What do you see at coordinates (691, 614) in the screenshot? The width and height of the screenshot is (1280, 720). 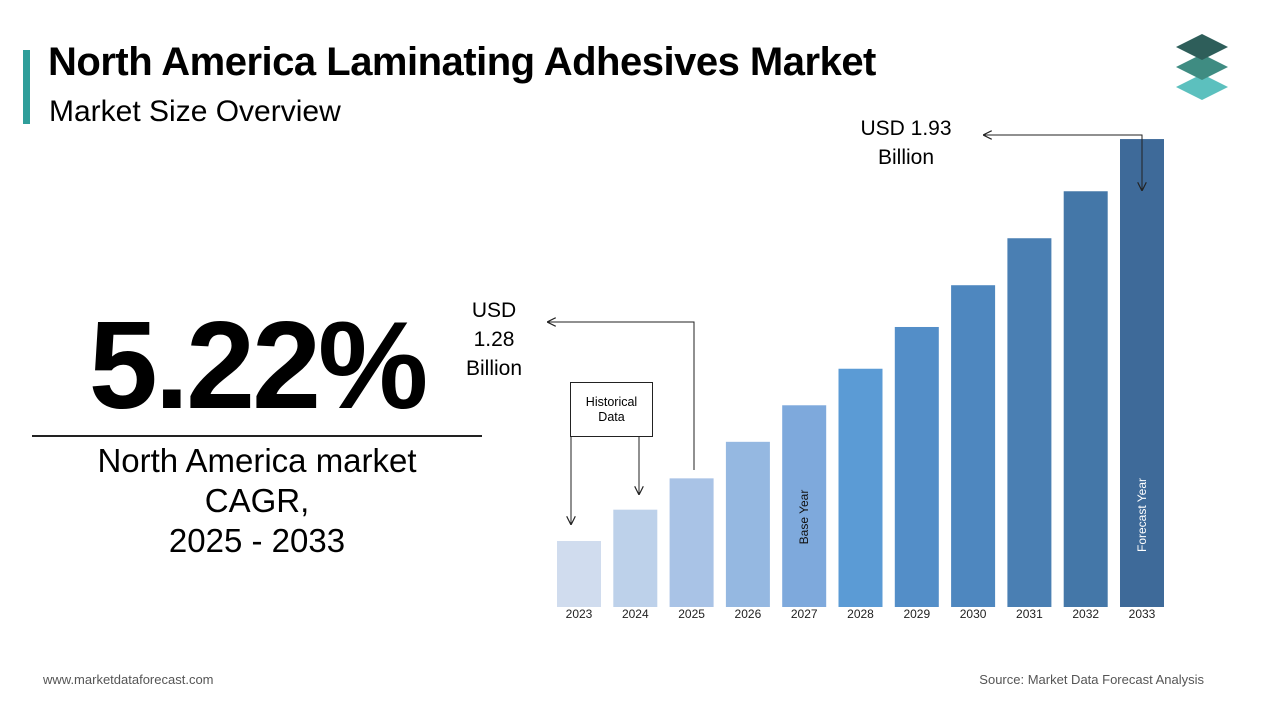 I see `x-tick-label: 2025` at bounding box center [691, 614].